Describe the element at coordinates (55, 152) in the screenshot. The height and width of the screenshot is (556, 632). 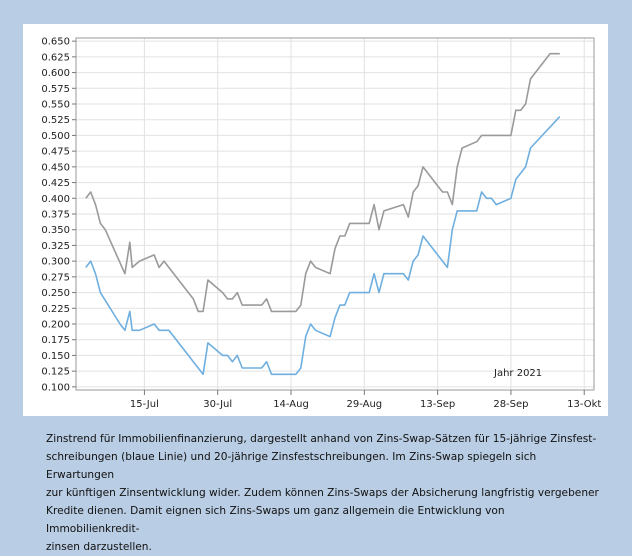
I see `y-tick-label: 0.475` at that location.